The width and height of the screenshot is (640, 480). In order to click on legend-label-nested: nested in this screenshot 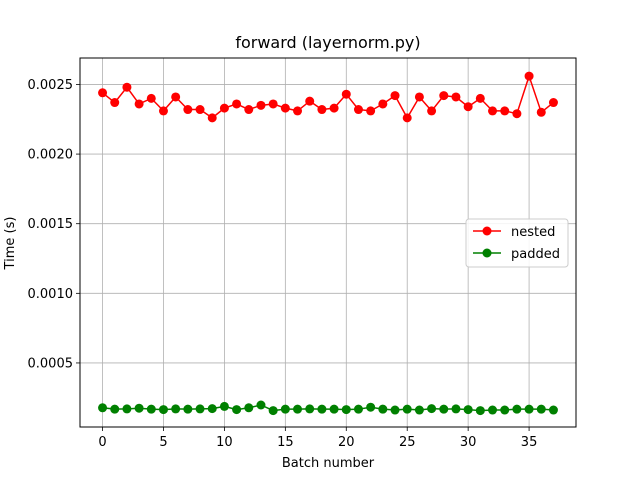, I will do `click(533, 232)`.